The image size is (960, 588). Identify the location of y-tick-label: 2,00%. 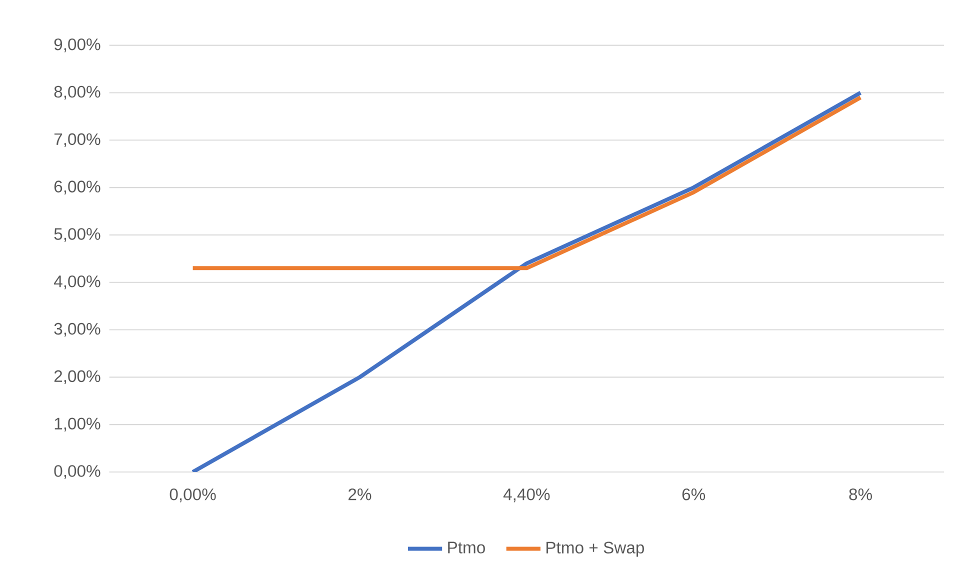
(77, 377).